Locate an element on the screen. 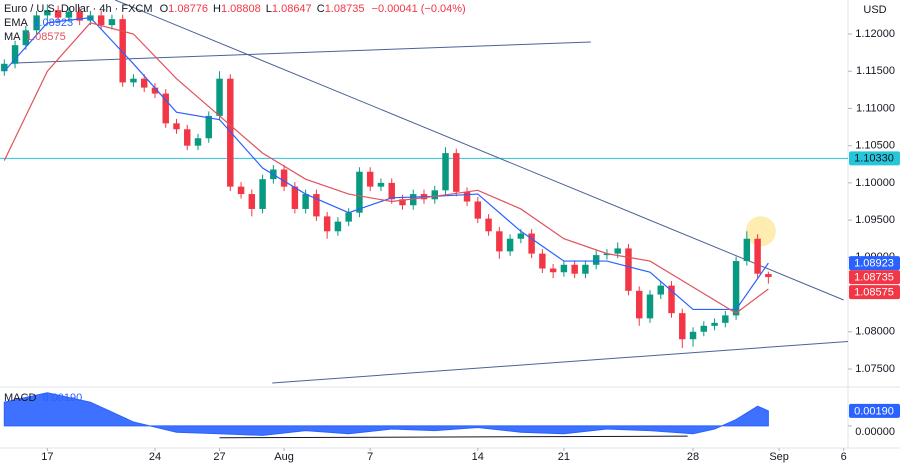  macd-name: MACD is located at coordinates (20, 398).